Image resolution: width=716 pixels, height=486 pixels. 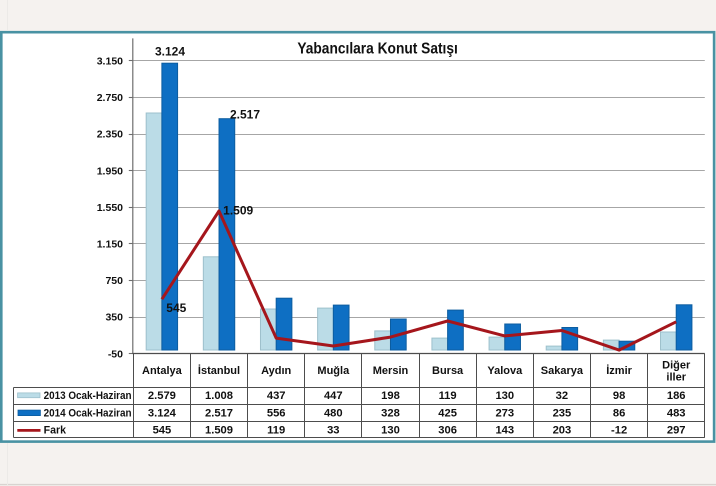 What do you see at coordinates (88, 414) in the screenshot?
I see `svg-text: 2014 Ocak-Haziran` at bounding box center [88, 414].